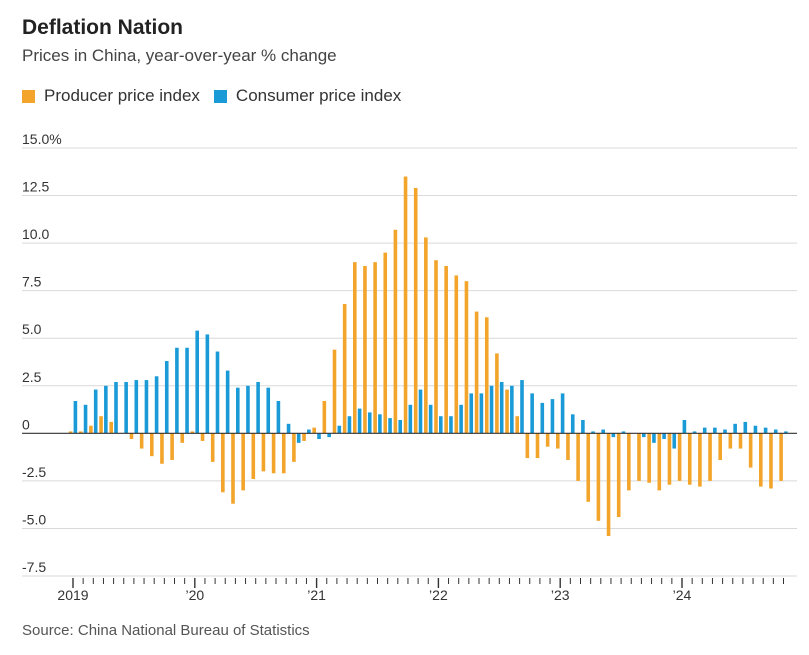 The height and width of the screenshot is (655, 809). I want to click on legend-item-ppi: Producer price index, so click(111, 96).